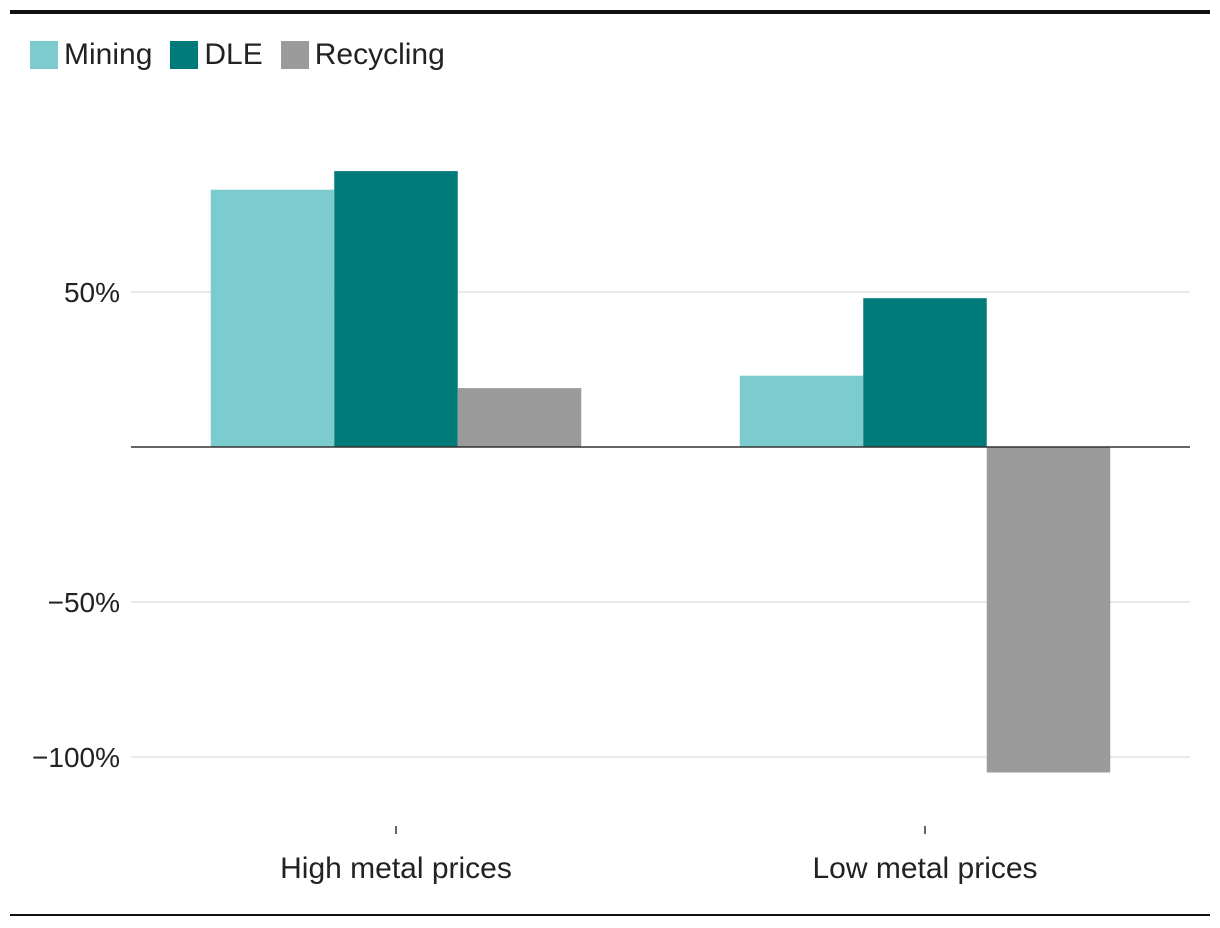 This screenshot has width=1220, height=928. Describe the element at coordinates (396, 868) in the screenshot. I see `x-tick-label: High metal prices` at that location.